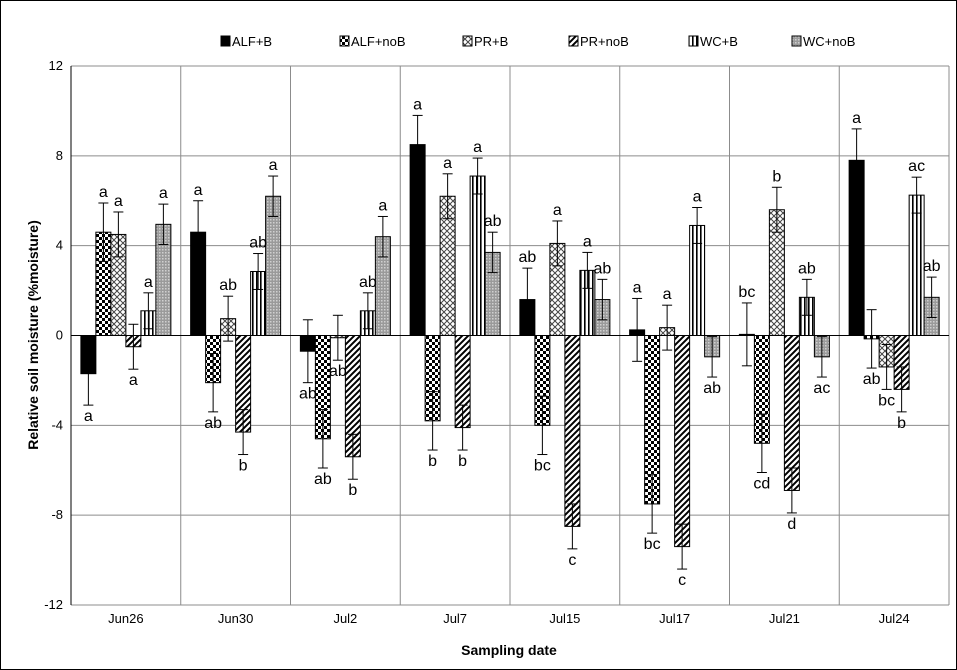 This screenshot has height=670, width=957. Describe the element at coordinates (791, 524) in the screenshot. I see `significance-label: d` at that location.